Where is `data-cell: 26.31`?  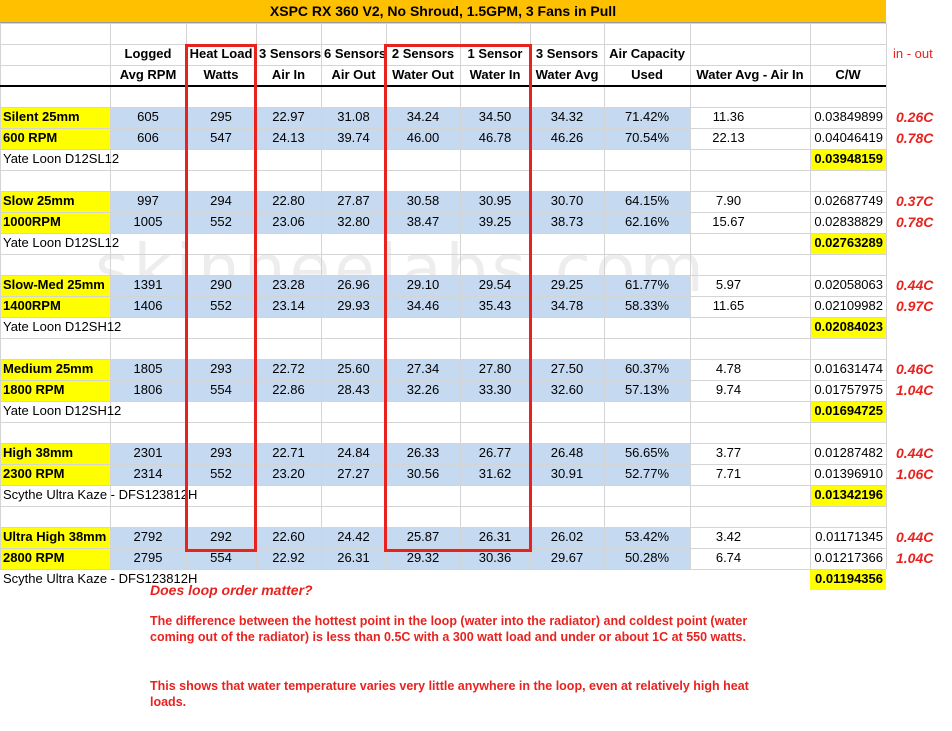
data-cell: 26.31 is located at coordinates (495, 536).